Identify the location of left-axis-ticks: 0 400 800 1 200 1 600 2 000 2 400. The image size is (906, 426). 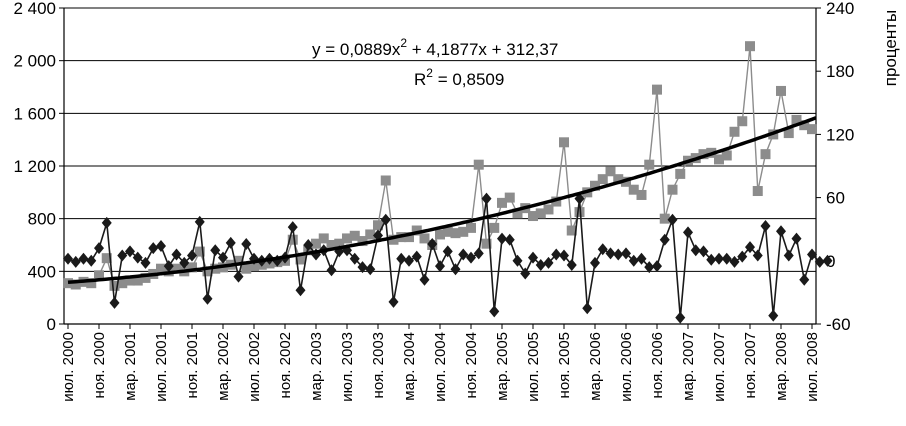
(38, 167).